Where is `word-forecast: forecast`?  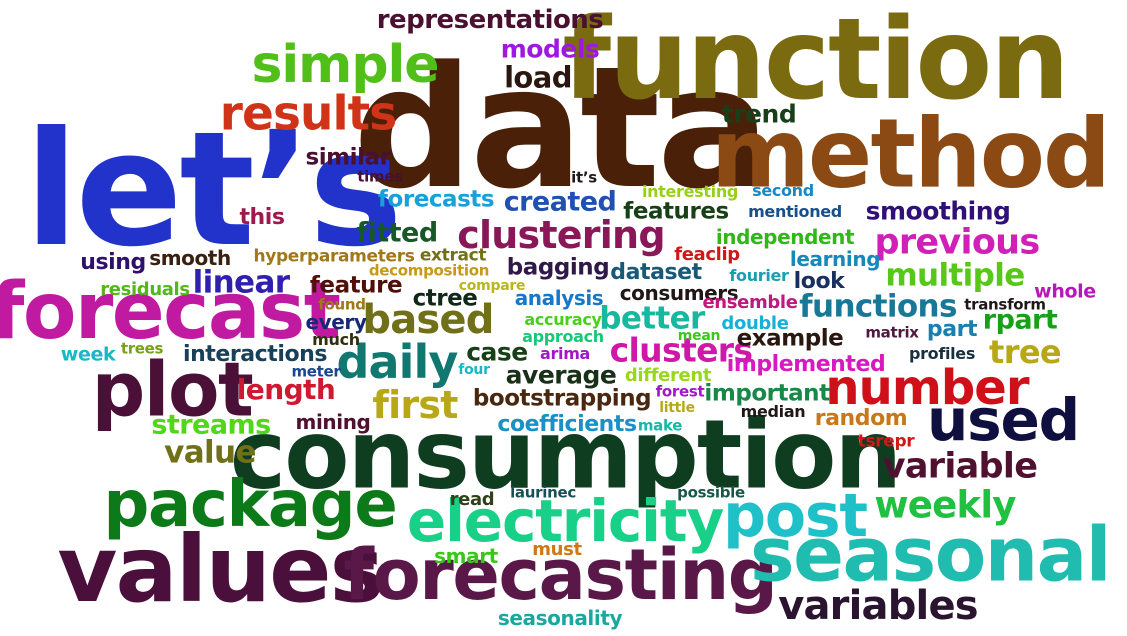 word-forecast: forecast is located at coordinates (170, 312).